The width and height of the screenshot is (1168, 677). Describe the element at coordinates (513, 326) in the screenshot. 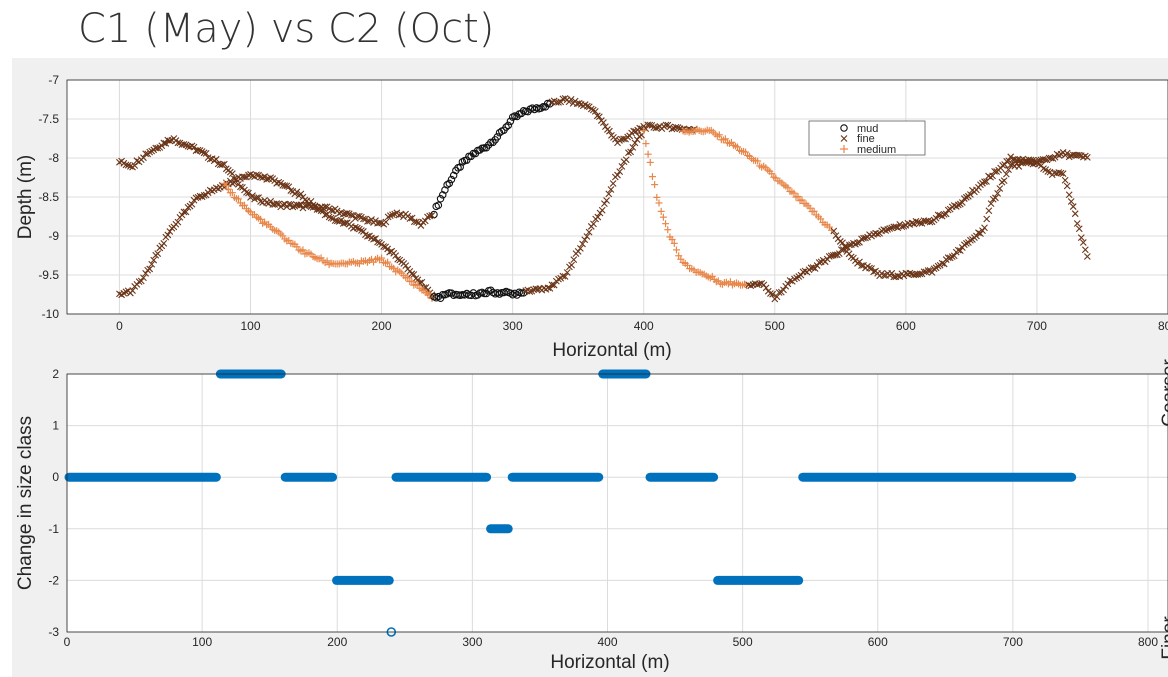

I see `depth-x-tick-label: 300` at that location.